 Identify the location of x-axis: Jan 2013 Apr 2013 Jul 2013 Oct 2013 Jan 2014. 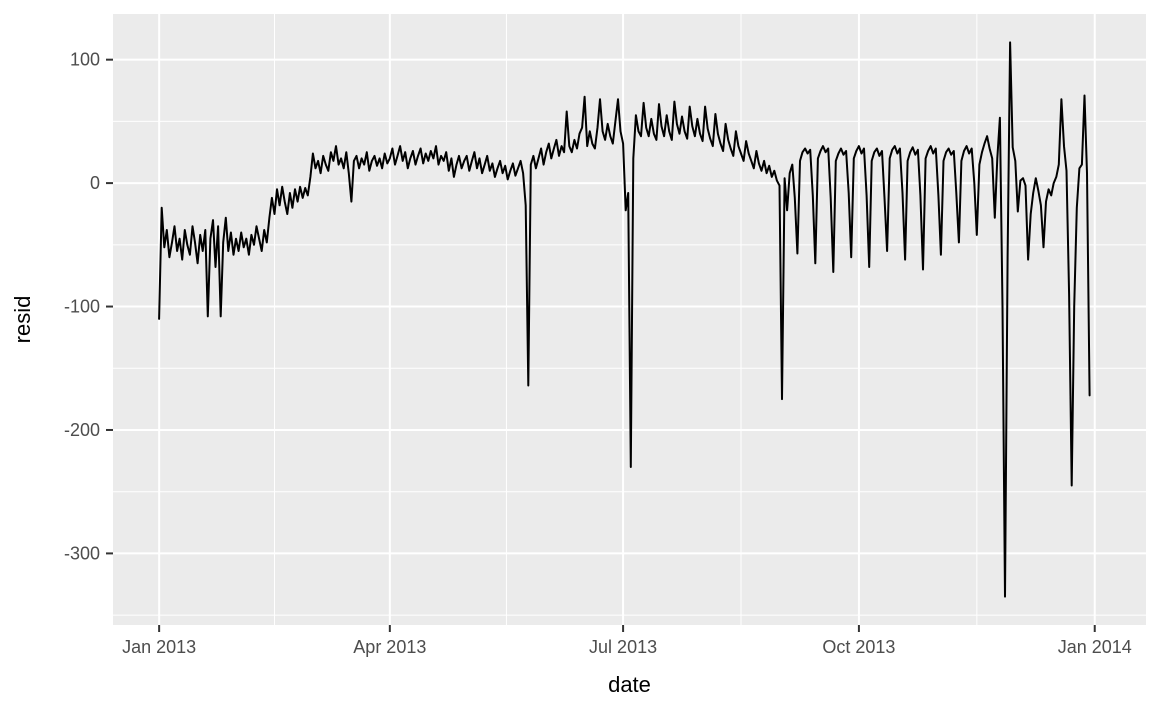
(627, 641).